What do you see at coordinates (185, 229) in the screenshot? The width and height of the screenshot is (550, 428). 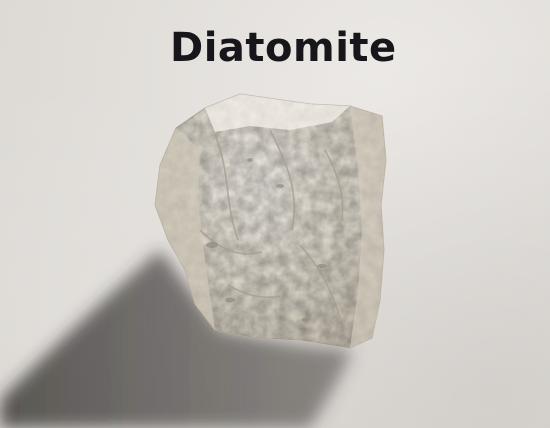 I see `rock-left-facet` at bounding box center [185, 229].